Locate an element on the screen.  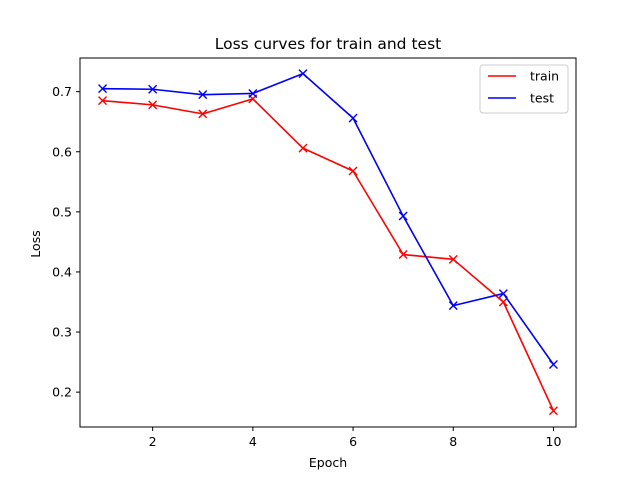
x-tick-label: 10 is located at coordinates (554, 441).